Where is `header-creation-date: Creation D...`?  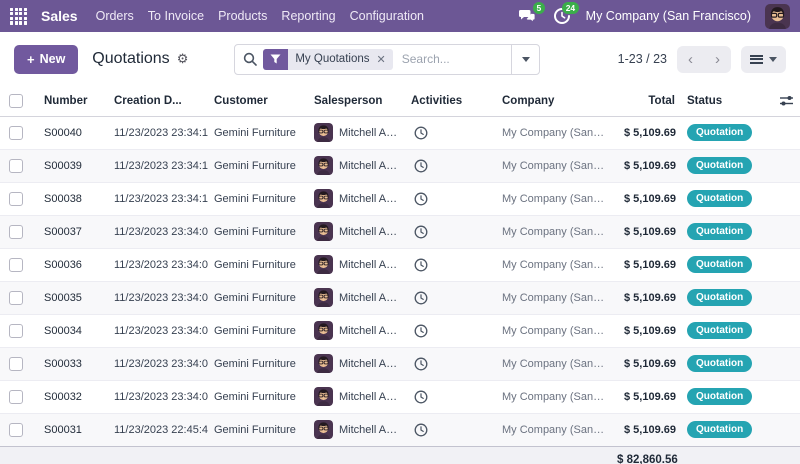 header-creation-date: Creation D... is located at coordinates (158, 101).